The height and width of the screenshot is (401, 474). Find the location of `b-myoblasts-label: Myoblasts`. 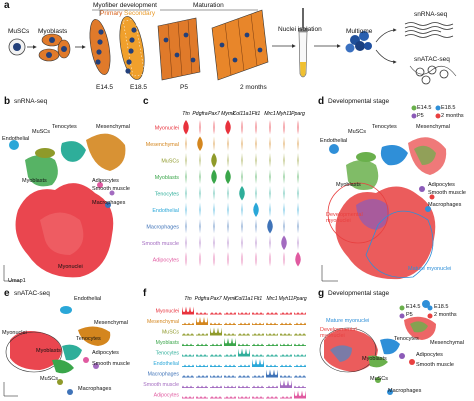

b-myoblasts-label: Myoblasts is located at coordinates (34, 181).